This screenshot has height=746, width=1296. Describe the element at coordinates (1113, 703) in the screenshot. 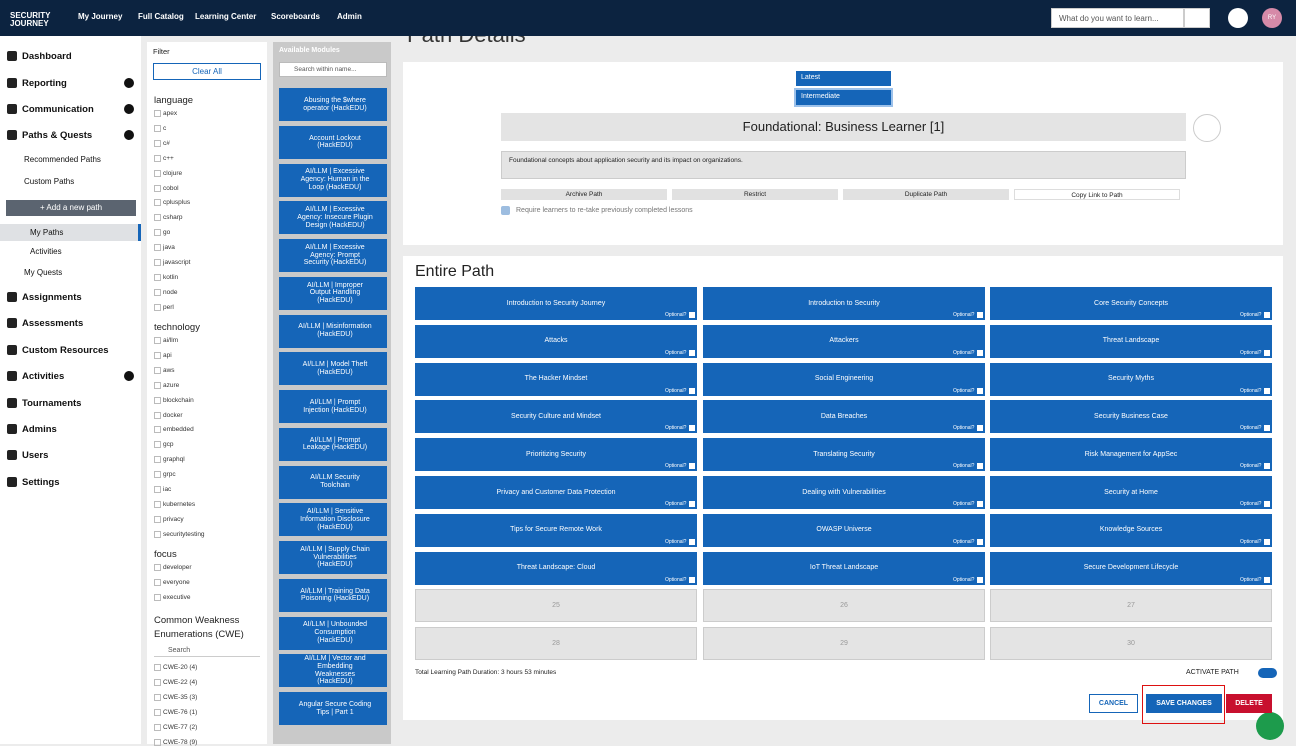

I see `cancel-button: CANCEL` at that location.